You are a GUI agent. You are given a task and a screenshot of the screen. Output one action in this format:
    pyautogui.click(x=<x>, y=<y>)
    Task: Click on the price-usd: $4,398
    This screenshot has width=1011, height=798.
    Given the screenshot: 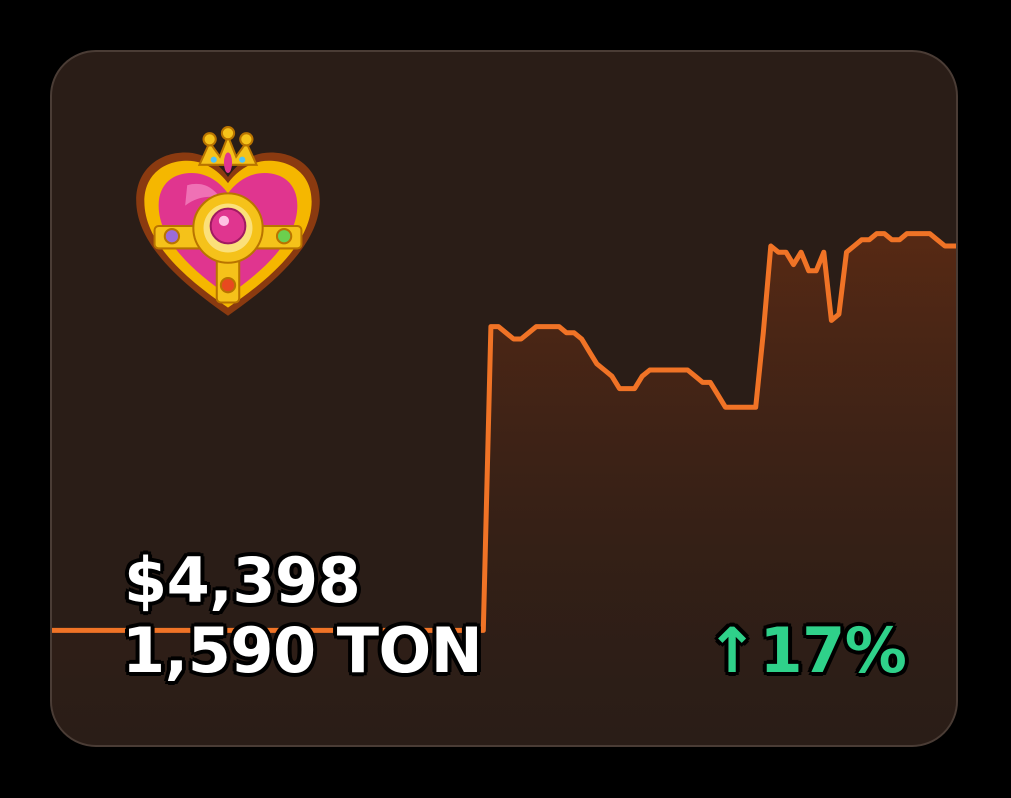 What is the action you would take?
    pyautogui.click(x=242, y=580)
    